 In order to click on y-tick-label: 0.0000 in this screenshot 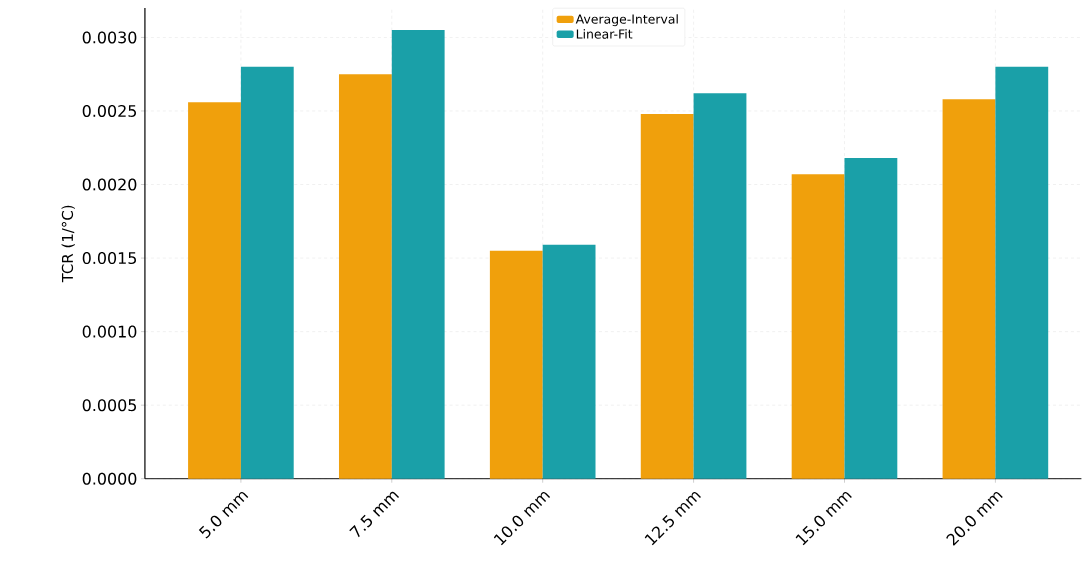, I will do `click(109, 478)`.